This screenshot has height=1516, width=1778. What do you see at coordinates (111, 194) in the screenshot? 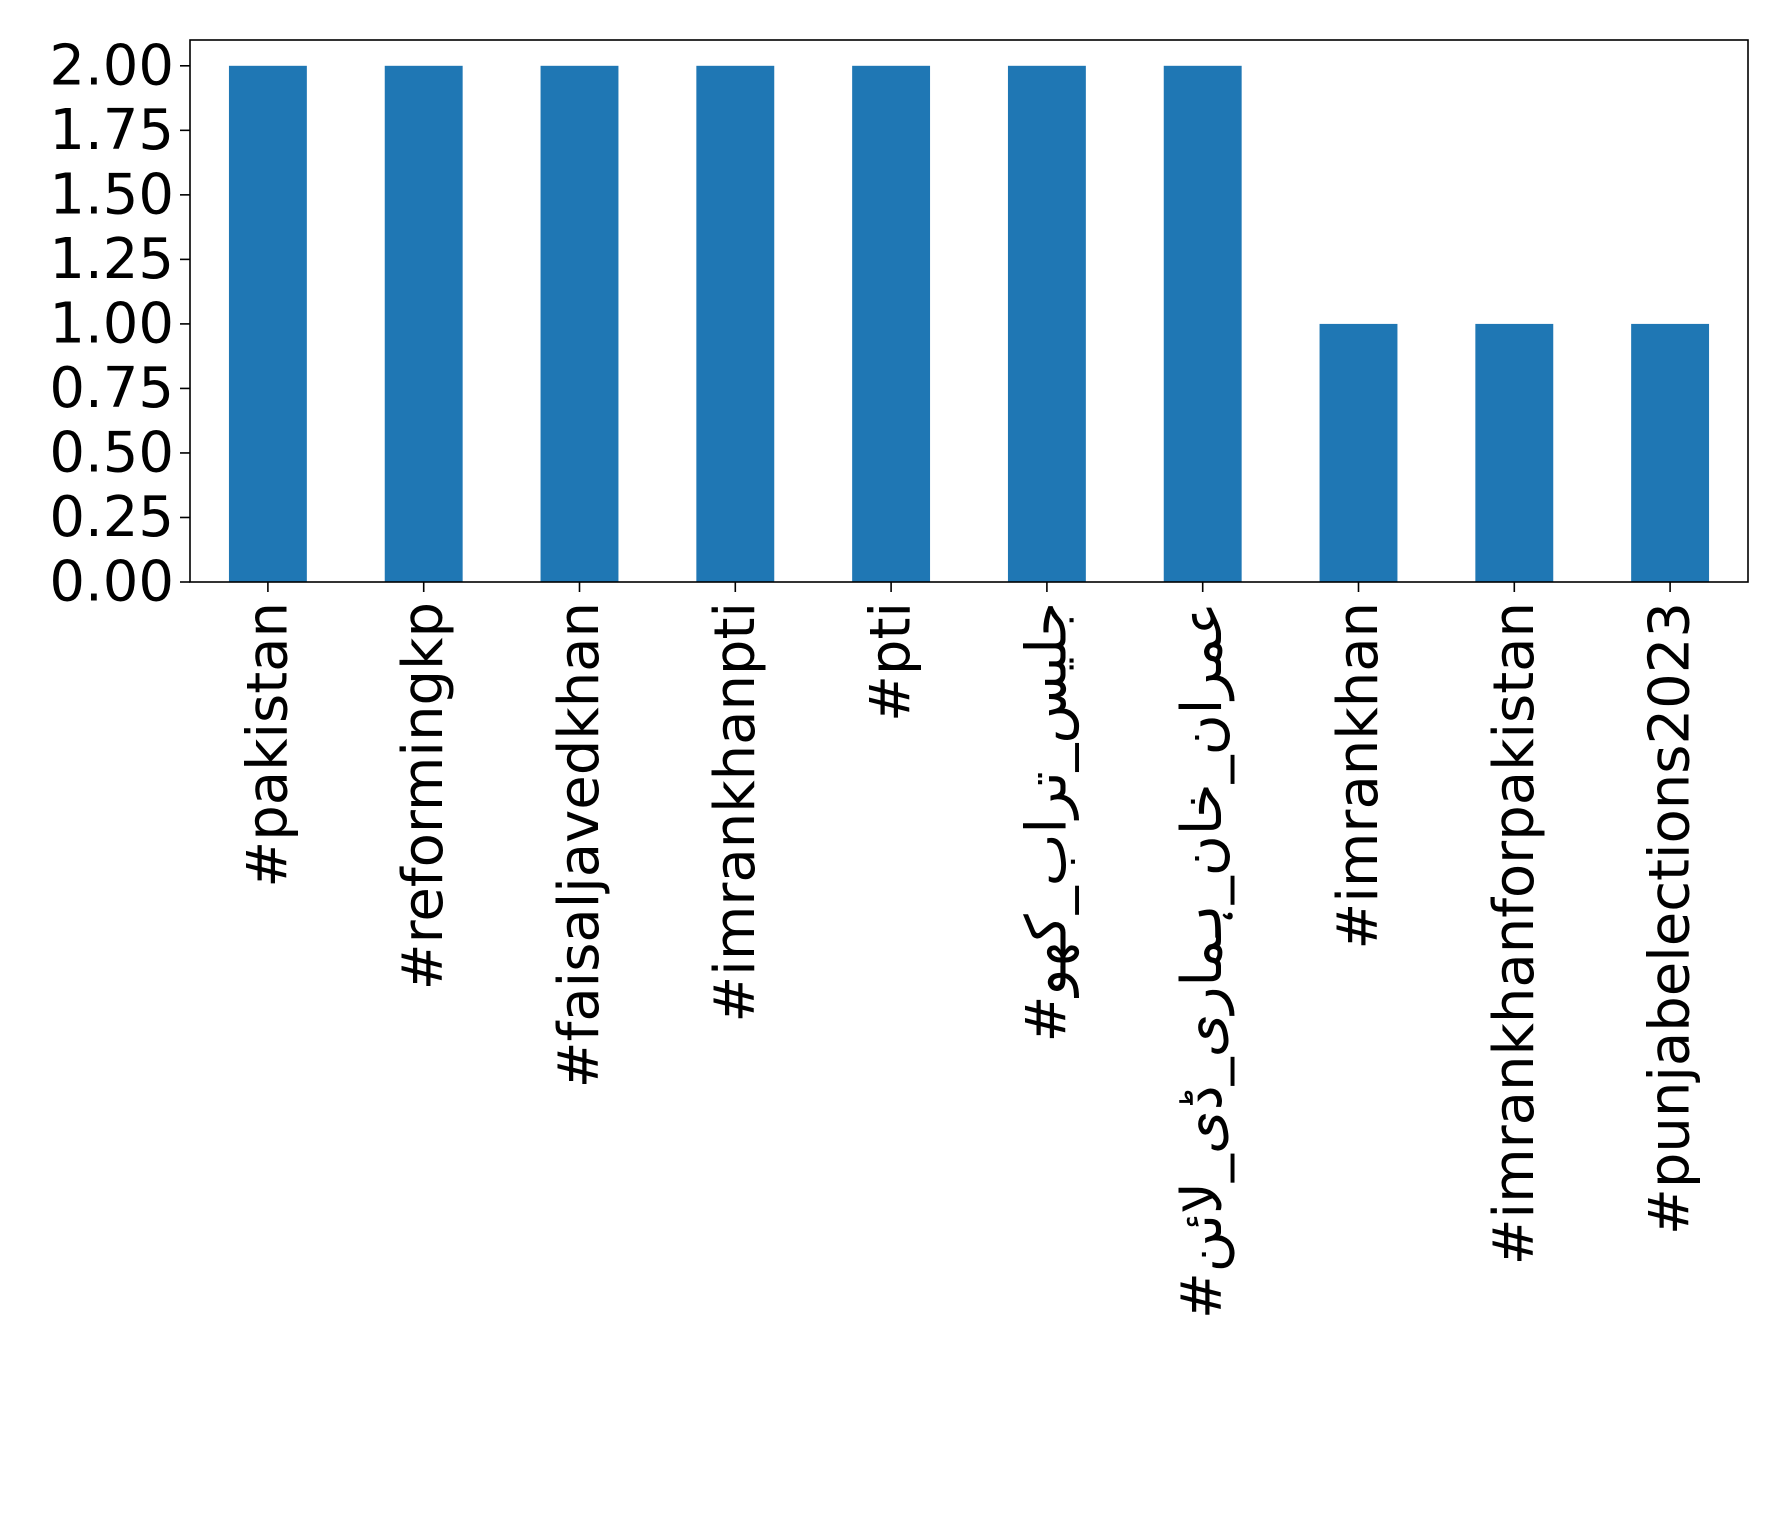
I see `y-tick-label: 1.50` at bounding box center [111, 194].